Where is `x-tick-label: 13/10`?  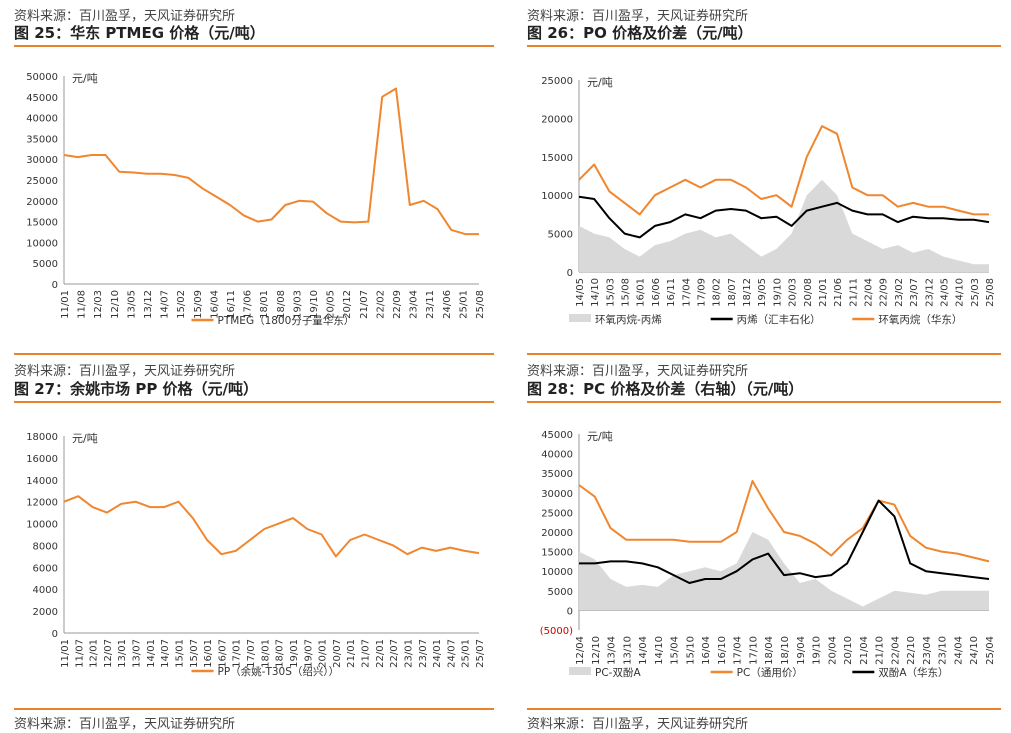
x-tick-label: 13/10 is located at coordinates (627, 650).